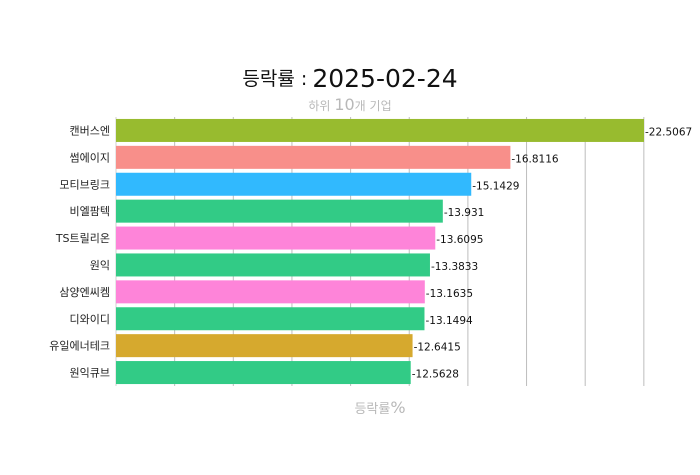  I want to click on y-tick-label: 모티브링크, so click(84, 184).